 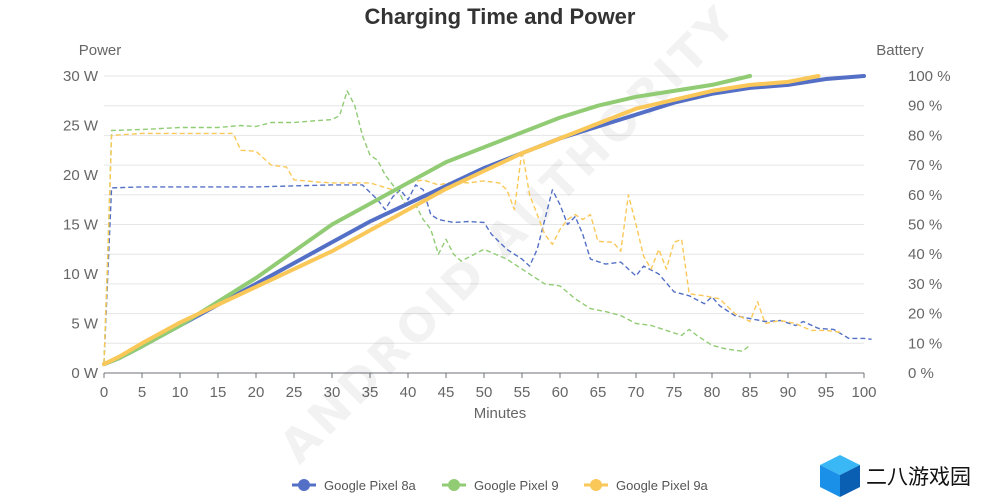 What do you see at coordinates (218, 392) in the screenshot?
I see `x-tick-label: 15` at bounding box center [218, 392].